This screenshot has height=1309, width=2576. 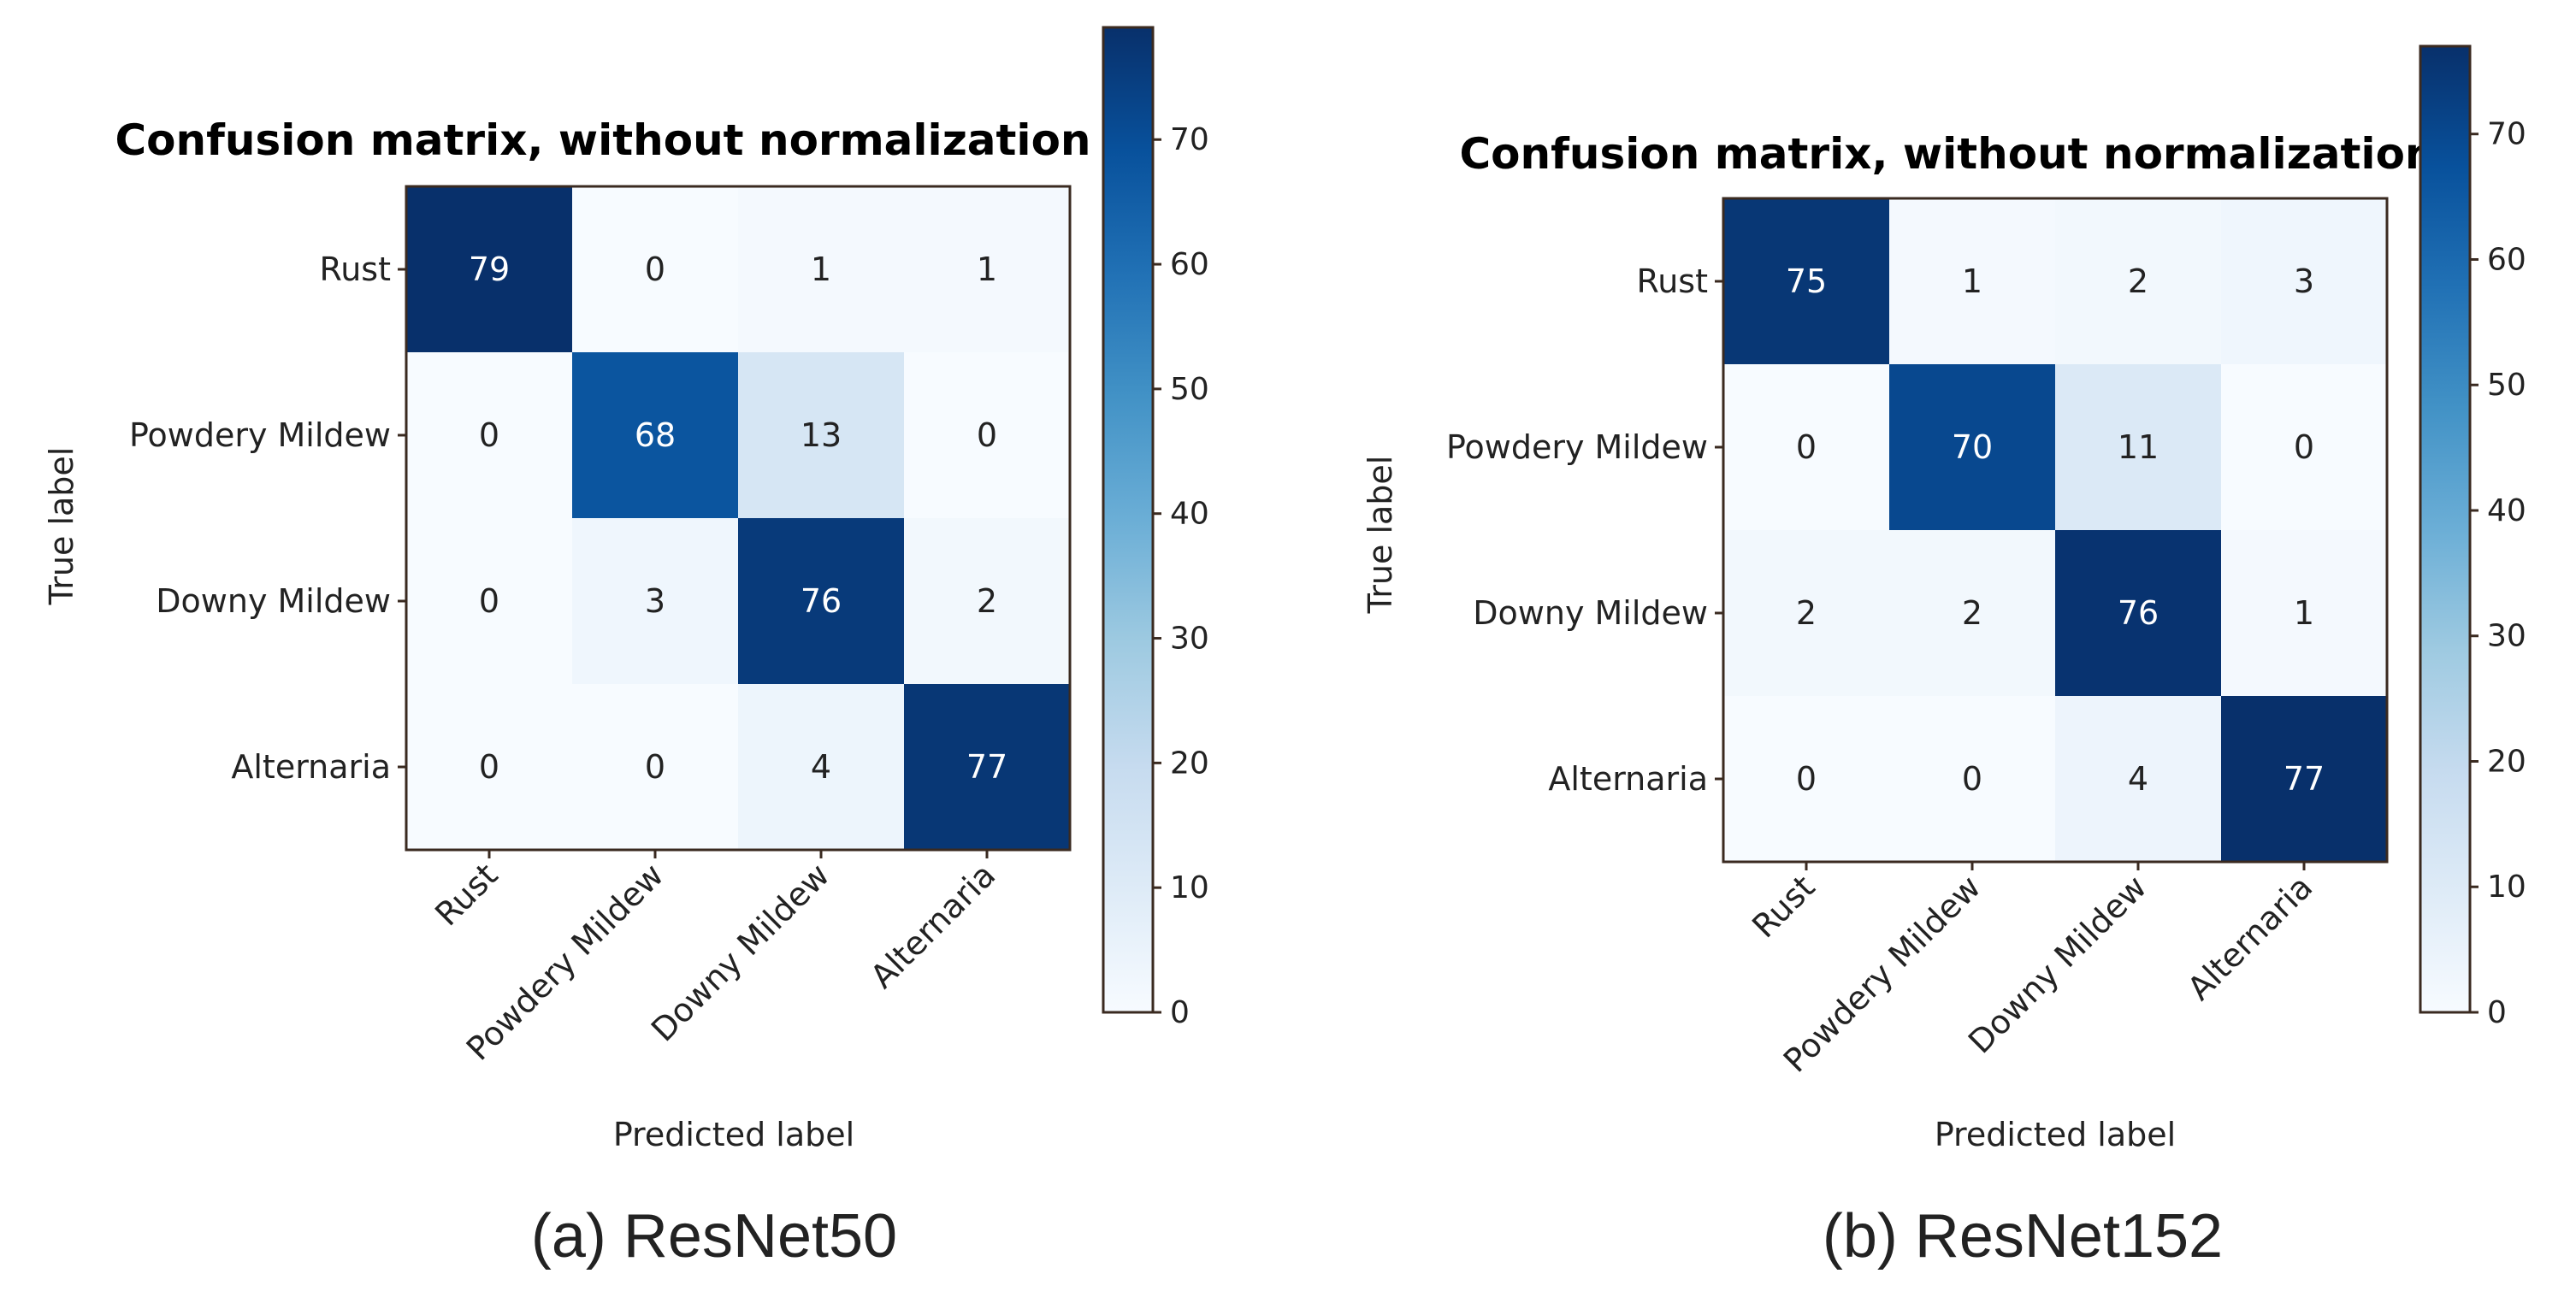 I want to click on colorbar-tick-label: 60, so click(x=2506, y=260).